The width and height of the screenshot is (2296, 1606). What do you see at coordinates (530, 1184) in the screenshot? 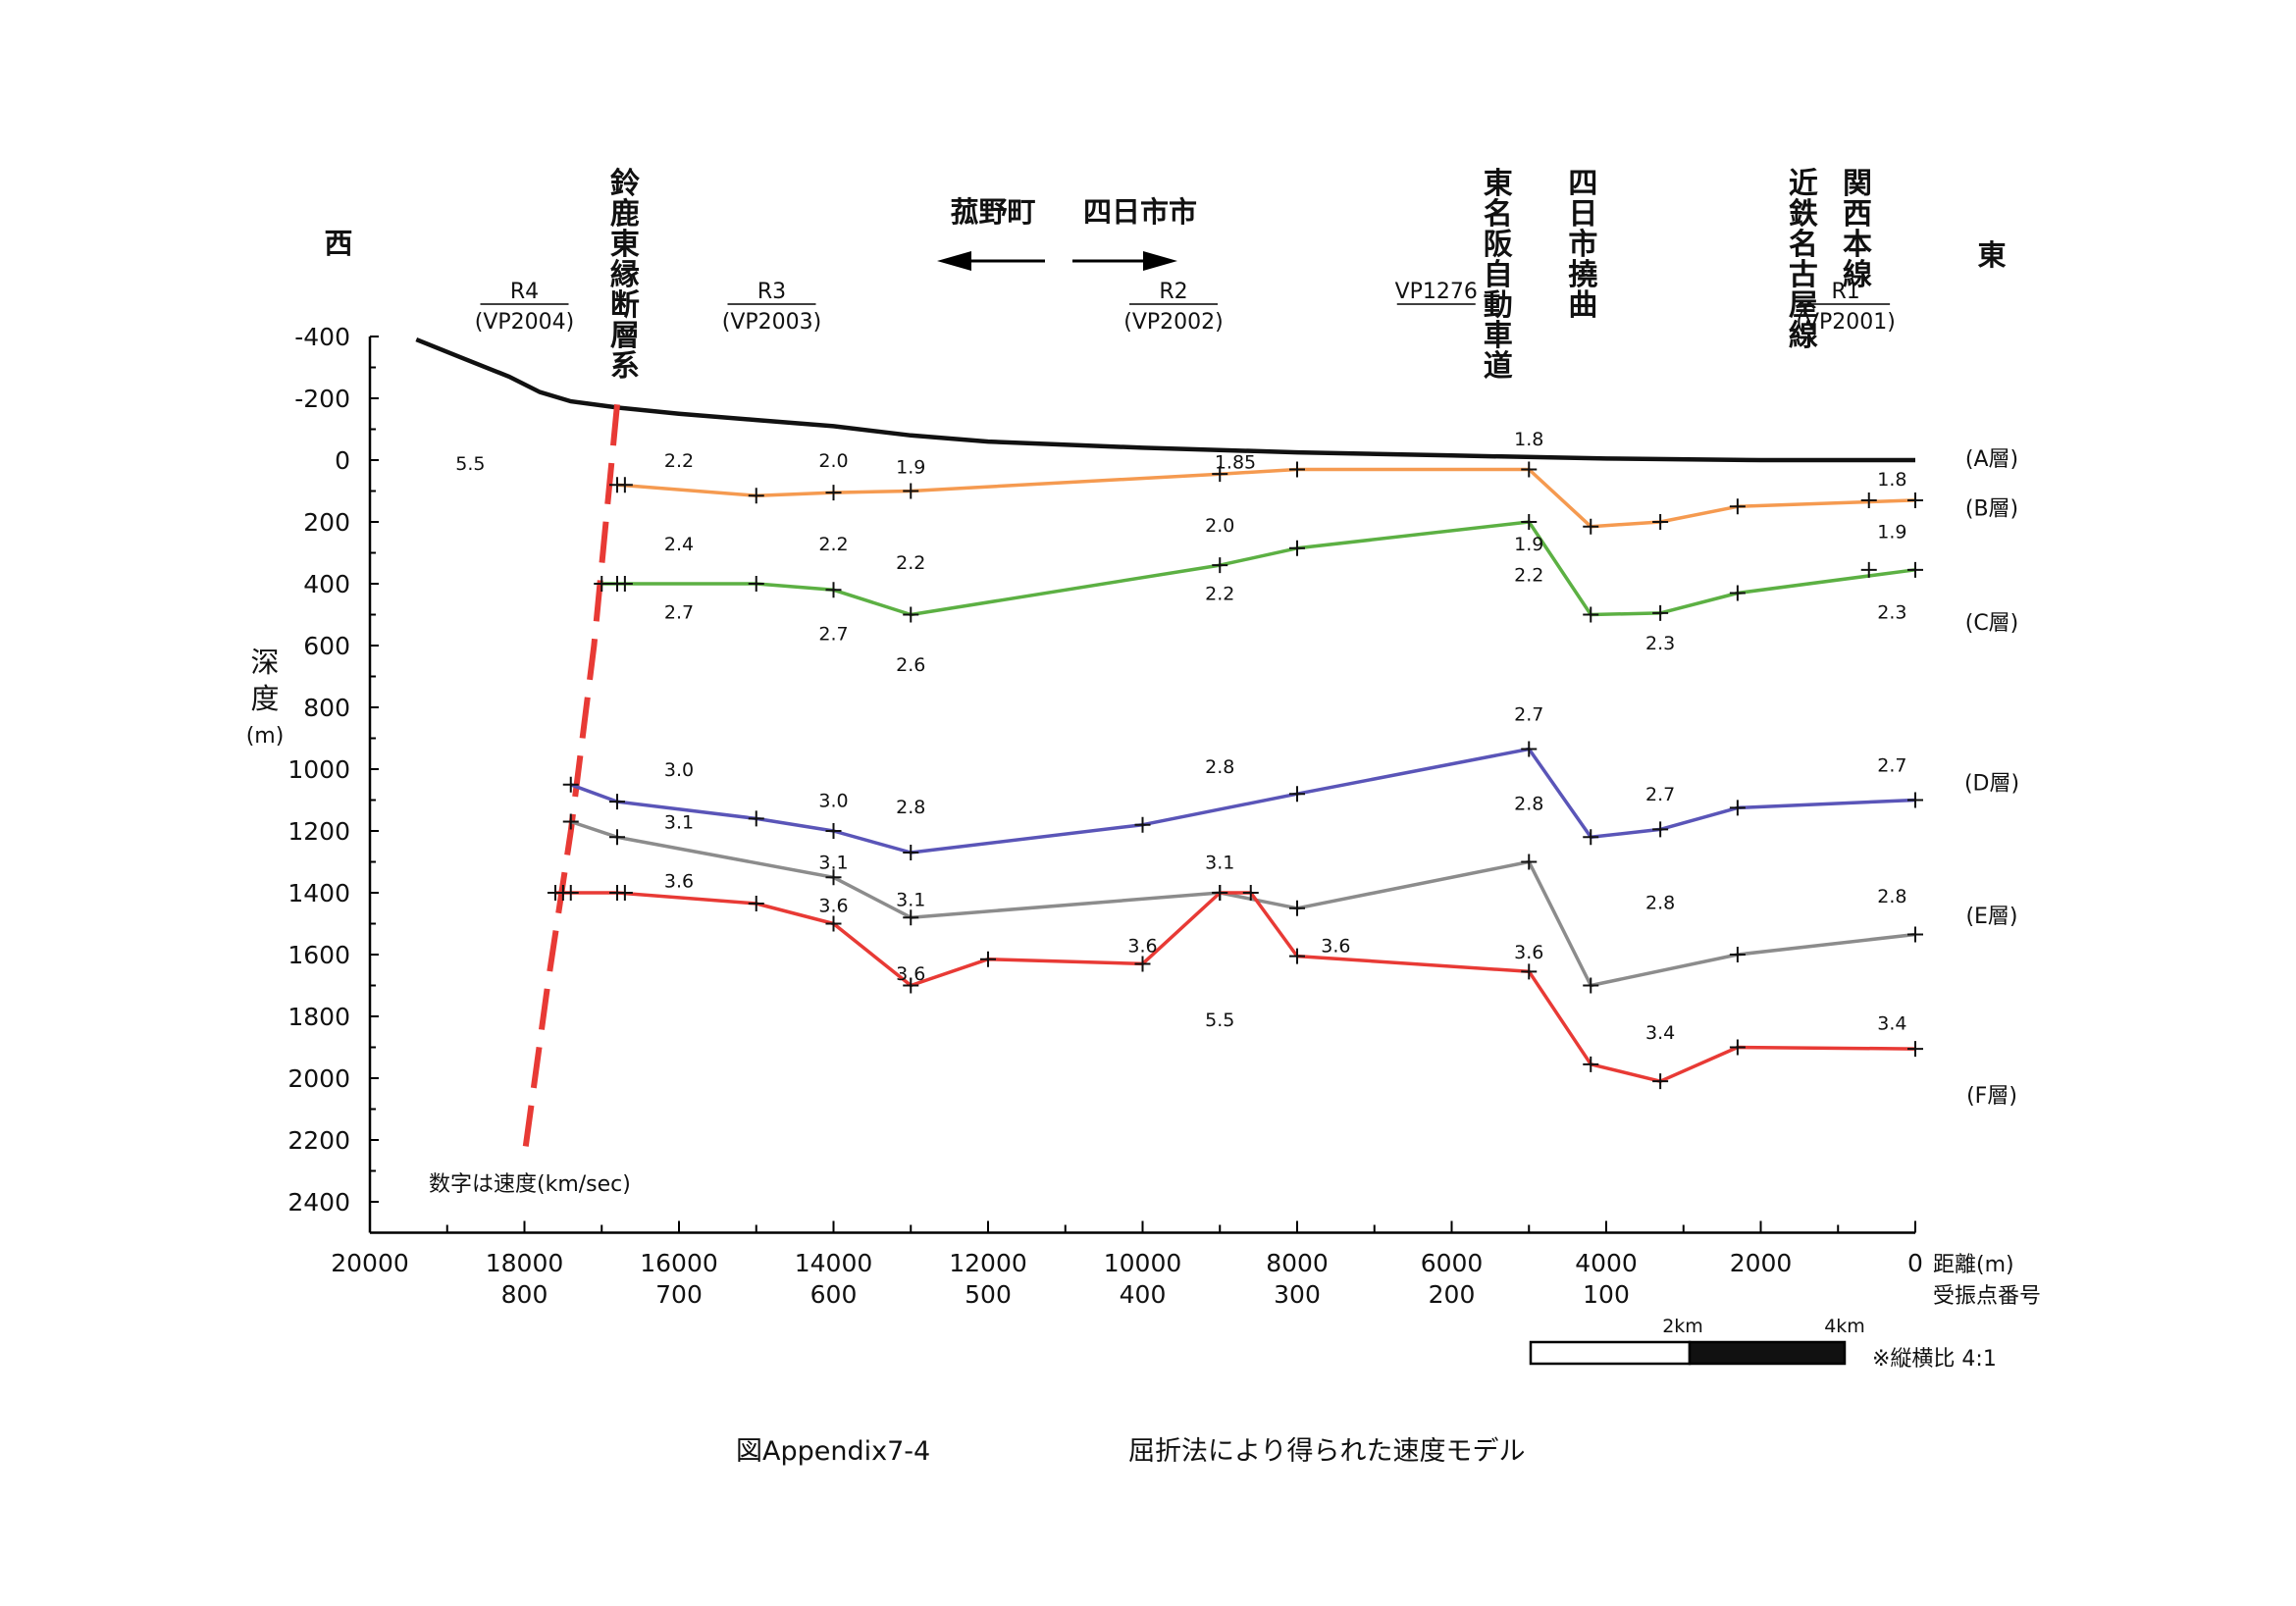
I see `units-note: 数字は速度(km/sec)` at bounding box center [530, 1184].